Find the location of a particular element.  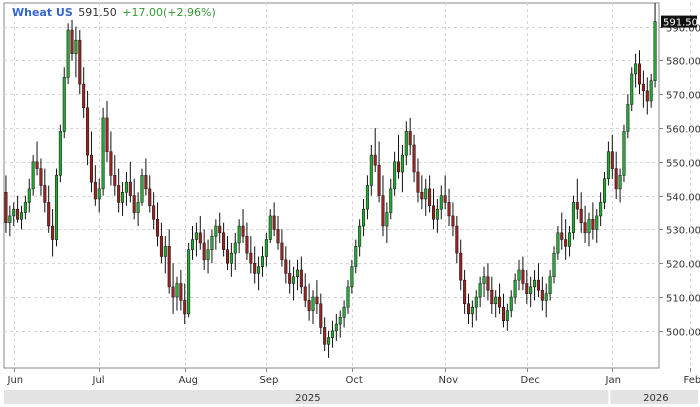

y-tick-label: 510.00 is located at coordinates (683, 299).